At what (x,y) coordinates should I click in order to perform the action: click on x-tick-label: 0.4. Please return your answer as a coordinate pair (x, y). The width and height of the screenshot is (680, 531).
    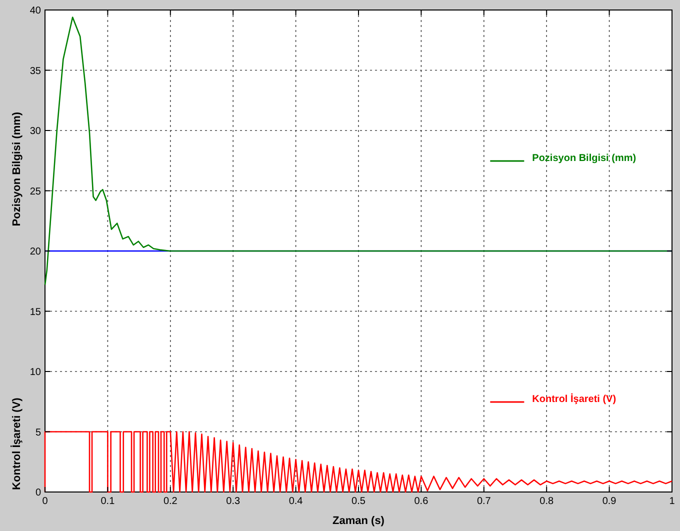
    Looking at the image, I should click on (296, 501).